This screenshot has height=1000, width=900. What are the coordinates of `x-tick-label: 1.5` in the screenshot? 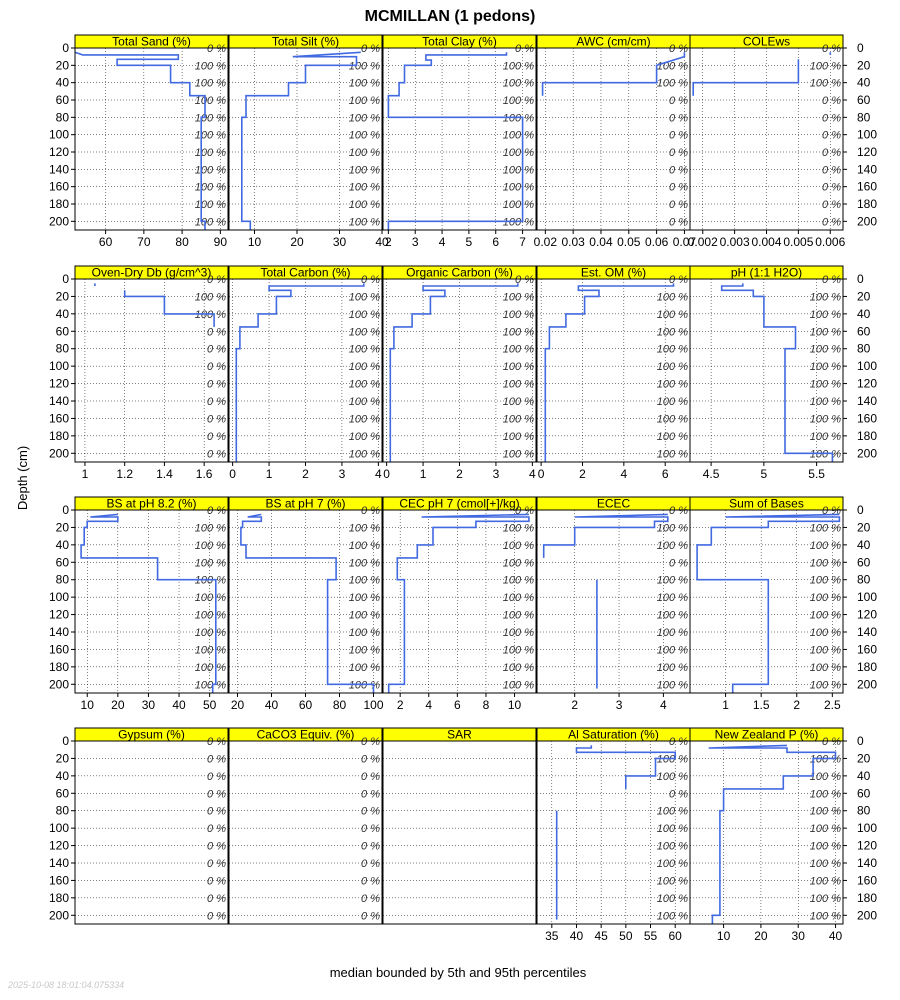 It's located at (761, 705).